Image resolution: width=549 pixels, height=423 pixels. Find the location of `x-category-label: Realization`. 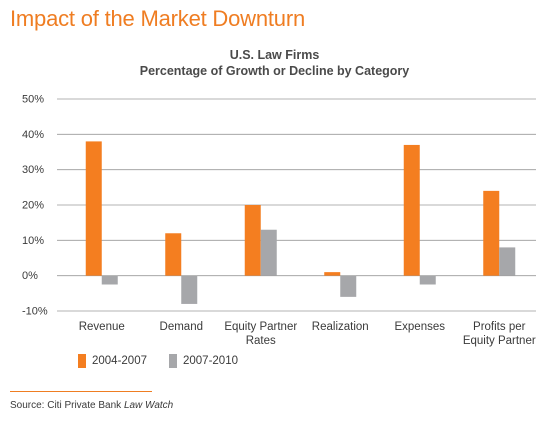

x-category-label: Realization is located at coordinates (340, 327).